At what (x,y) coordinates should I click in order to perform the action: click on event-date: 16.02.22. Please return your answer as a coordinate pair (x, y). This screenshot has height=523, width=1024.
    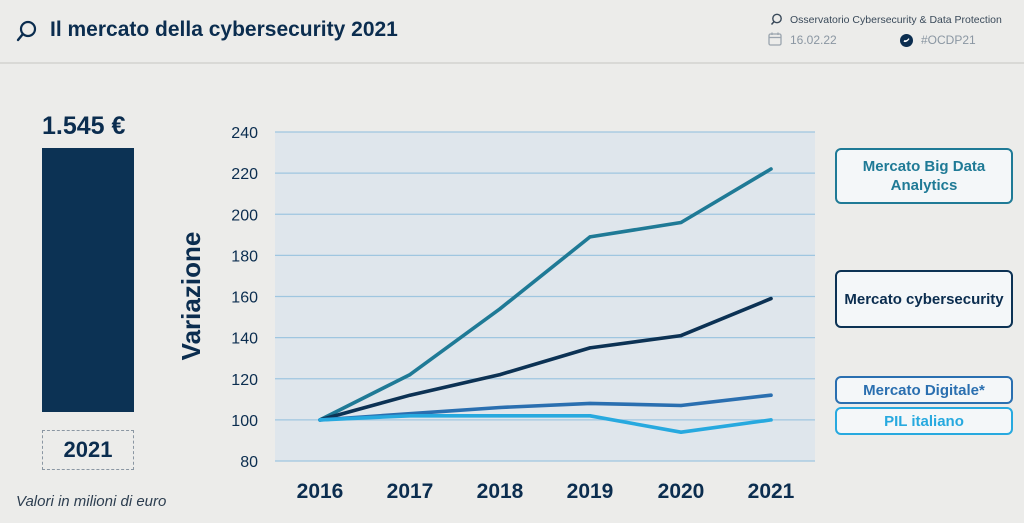
    Looking at the image, I should click on (813, 40).